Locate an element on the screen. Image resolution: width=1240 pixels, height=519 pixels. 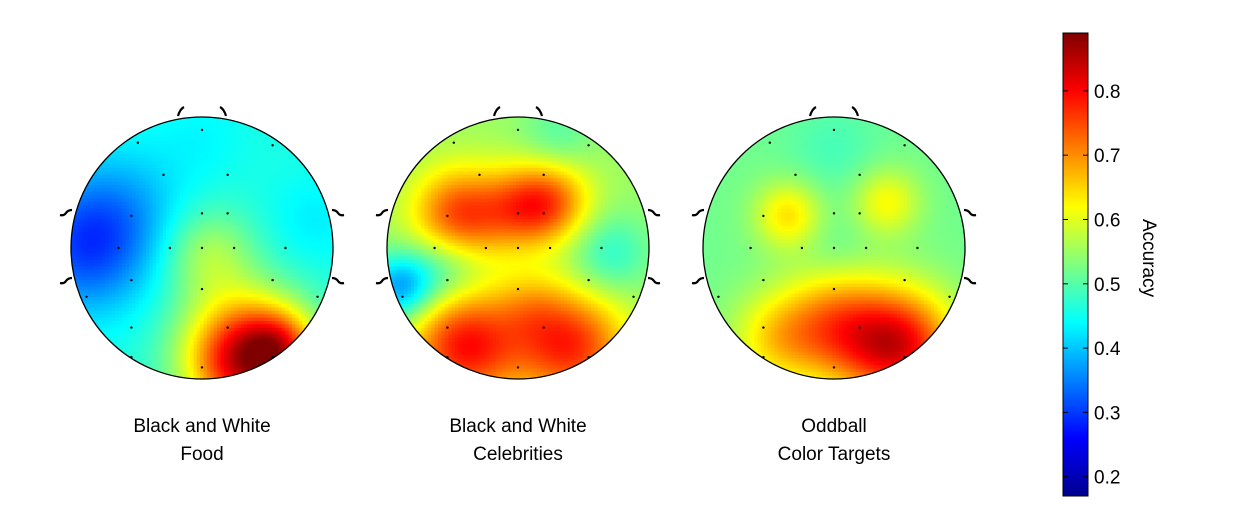
colorbar-tick-label: 0.6 is located at coordinates (1107, 220).